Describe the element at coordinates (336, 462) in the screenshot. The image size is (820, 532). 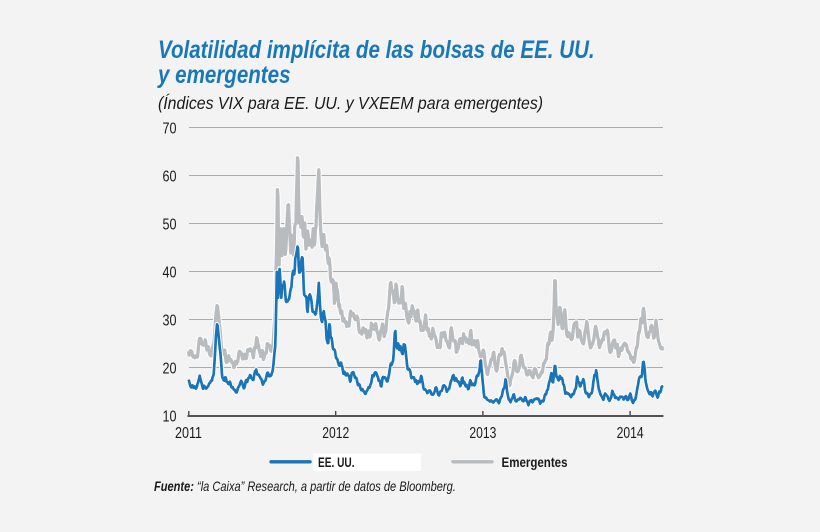
I see `svg-text: EE. UU.` at that location.